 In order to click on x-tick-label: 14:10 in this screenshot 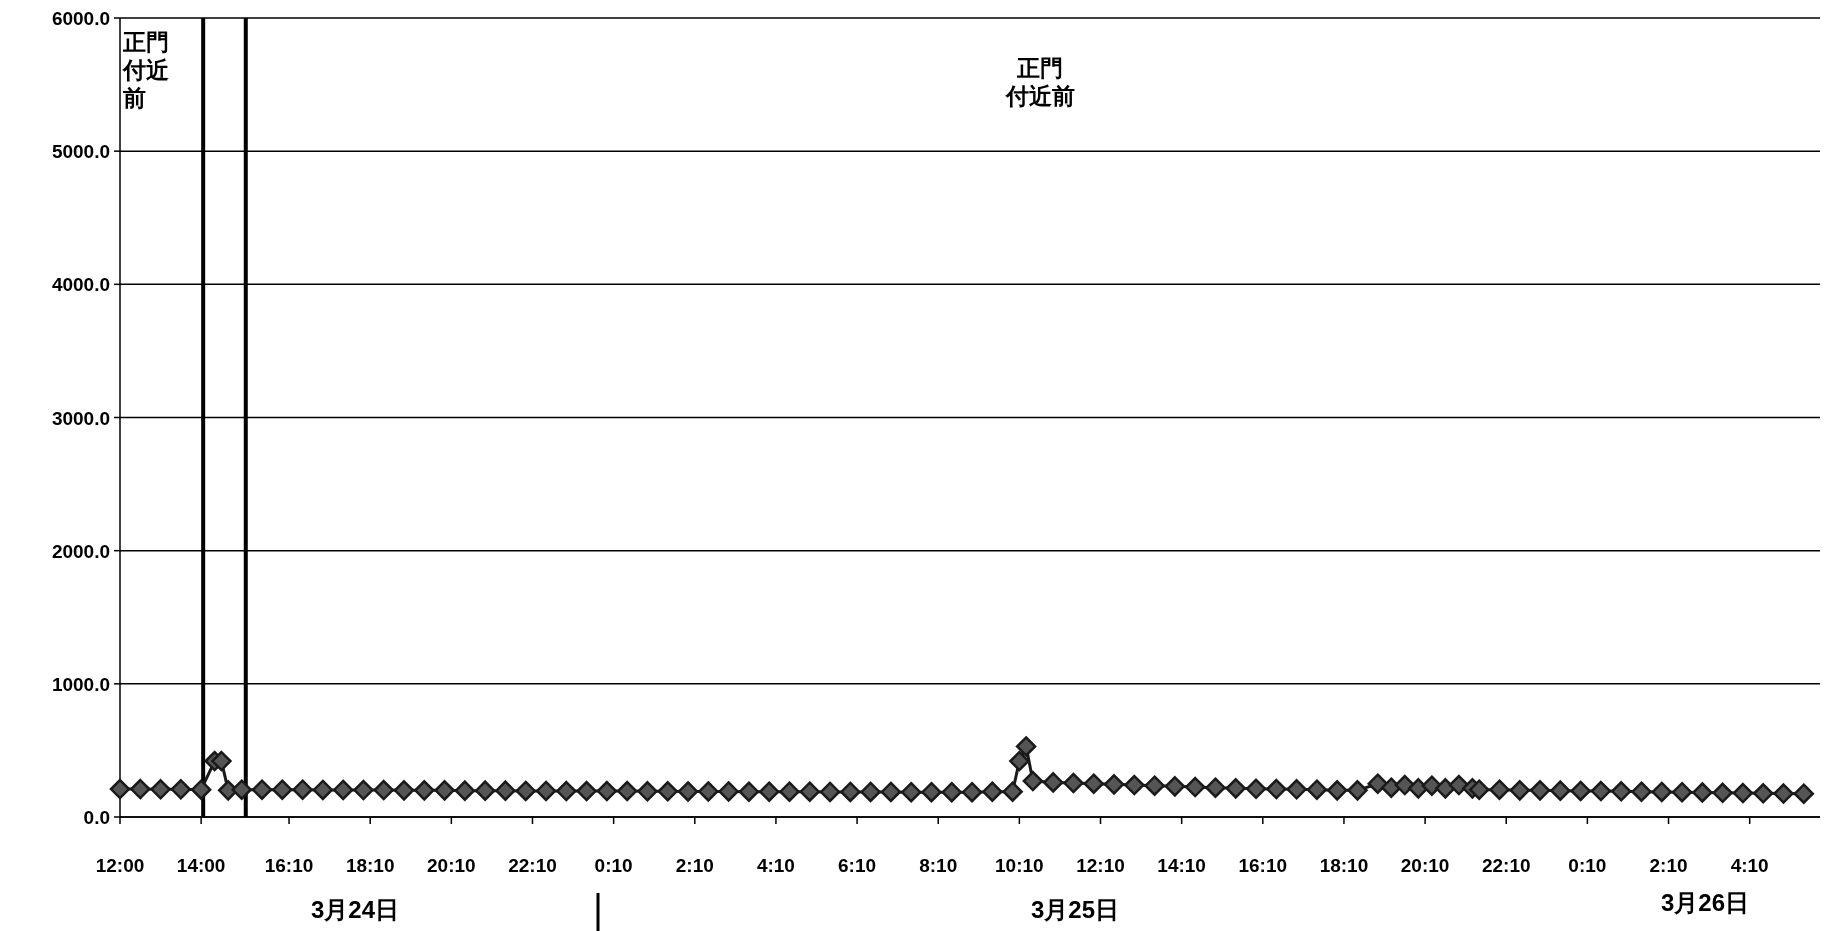, I will do `click(1181, 865)`.